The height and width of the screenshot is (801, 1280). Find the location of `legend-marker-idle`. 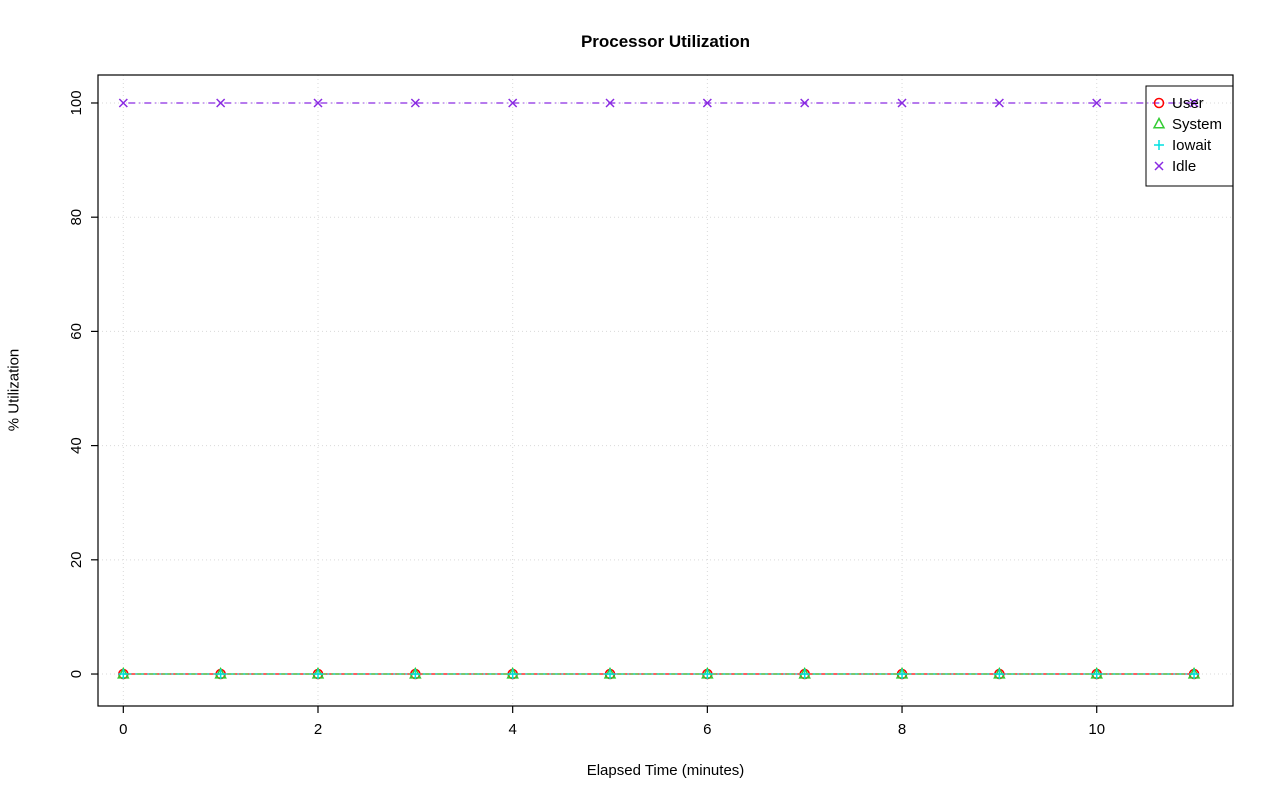

legend-marker-idle is located at coordinates (1159, 166).